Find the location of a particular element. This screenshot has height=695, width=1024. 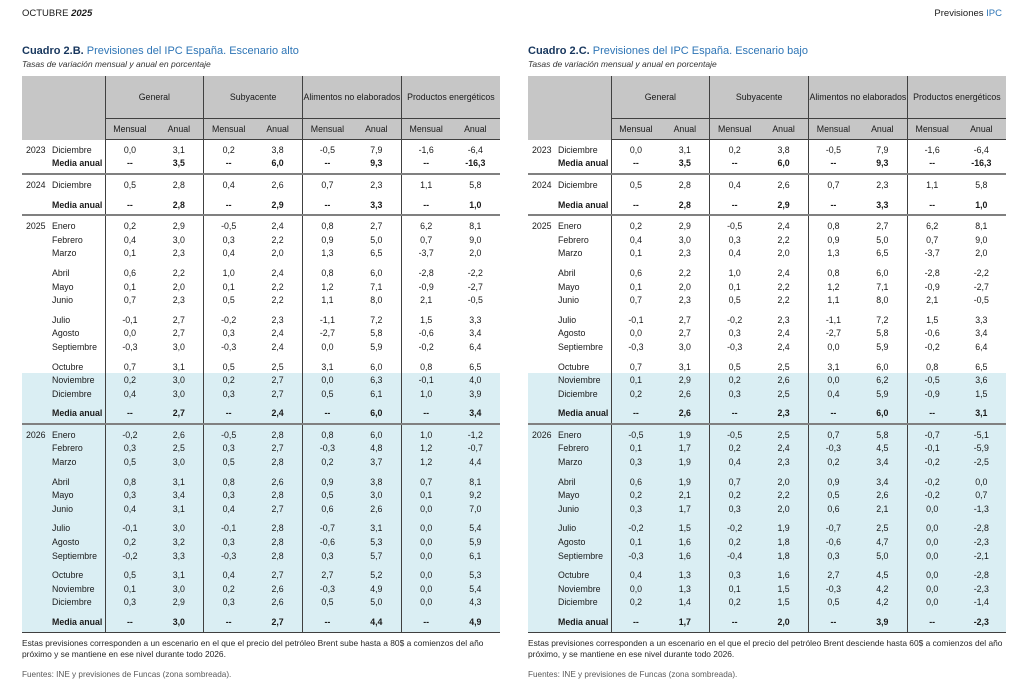

value-cell: 5,8 is located at coordinates (882, 333).